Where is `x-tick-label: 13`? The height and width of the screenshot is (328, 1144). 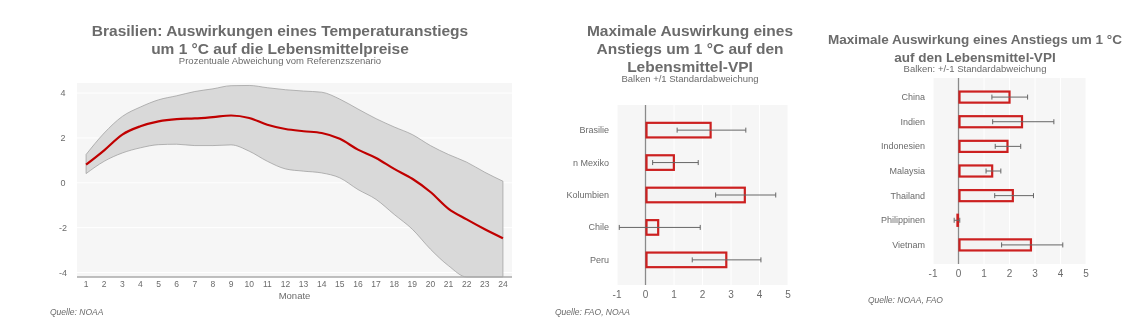 x-tick-label: 13 is located at coordinates (303, 284).